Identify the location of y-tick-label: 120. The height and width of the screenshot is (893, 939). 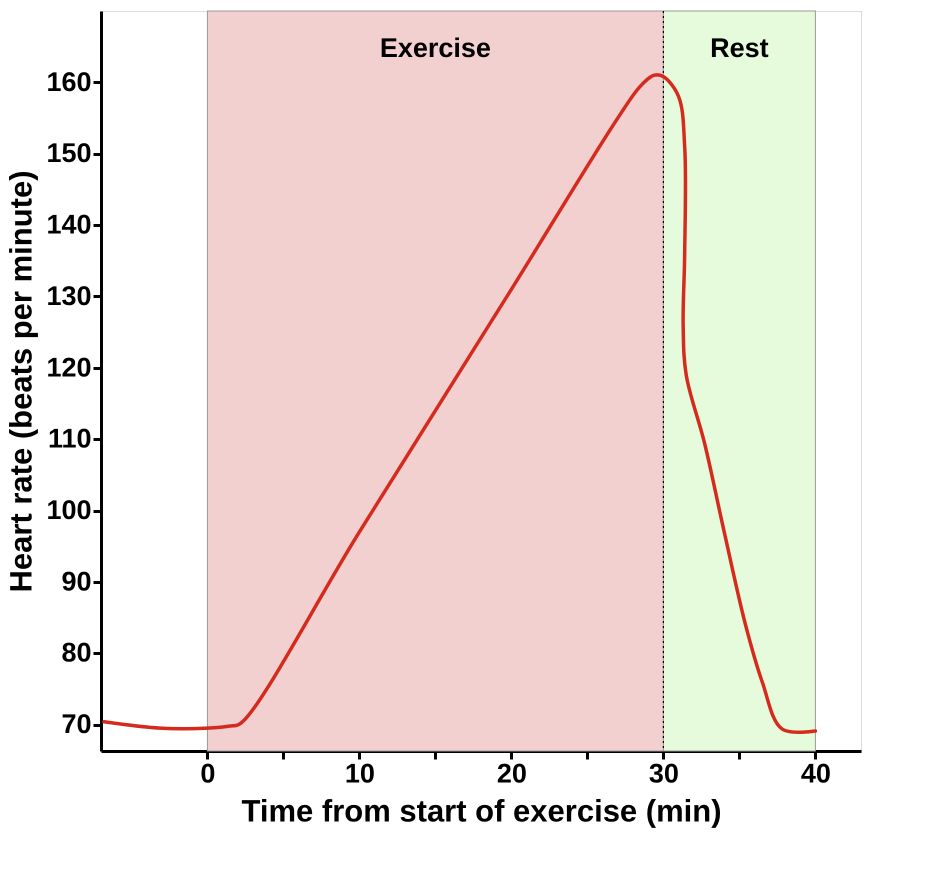
(69, 367).